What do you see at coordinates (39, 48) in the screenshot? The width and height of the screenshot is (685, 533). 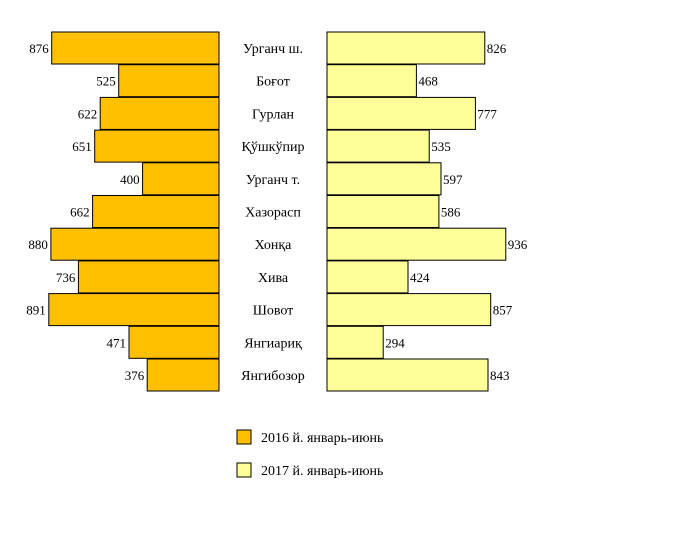 I see `data-label-2016-cat-0: 876` at bounding box center [39, 48].